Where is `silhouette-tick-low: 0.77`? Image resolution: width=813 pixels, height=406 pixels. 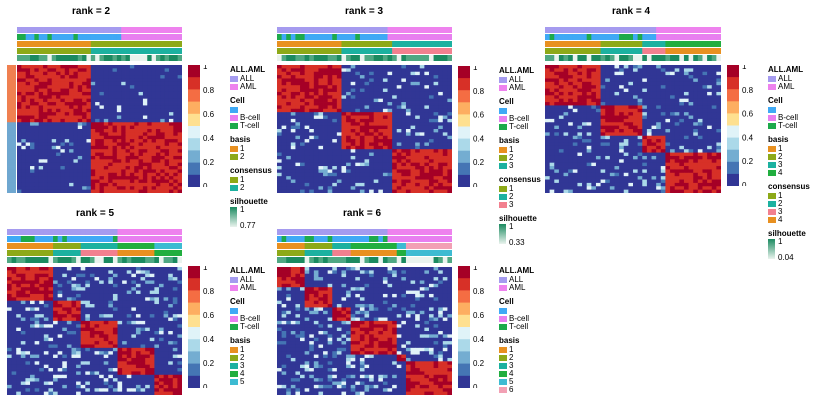 silhouette-tick-low: 0.77 is located at coordinates (248, 225).